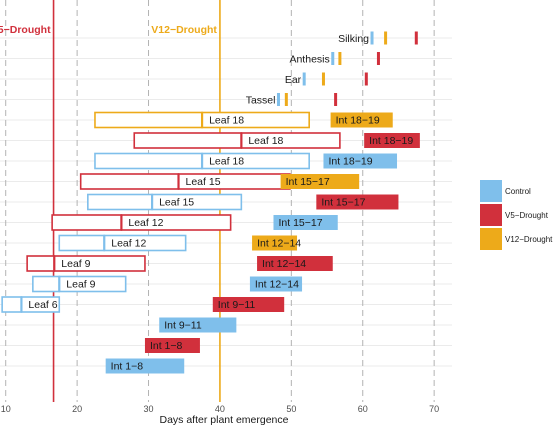 The height and width of the screenshot is (439, 554). Describe the element at coordinates (293, 80) in the screenshot. I see `event-label-ear: Ear` at that location.